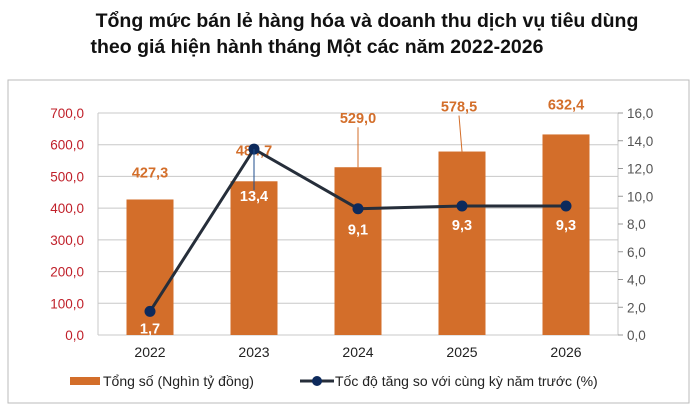  What do you see at coordinates (358, 119) in the screenshot?
I see `bar-data-label: 529,0` at bounding box center [358, 119].